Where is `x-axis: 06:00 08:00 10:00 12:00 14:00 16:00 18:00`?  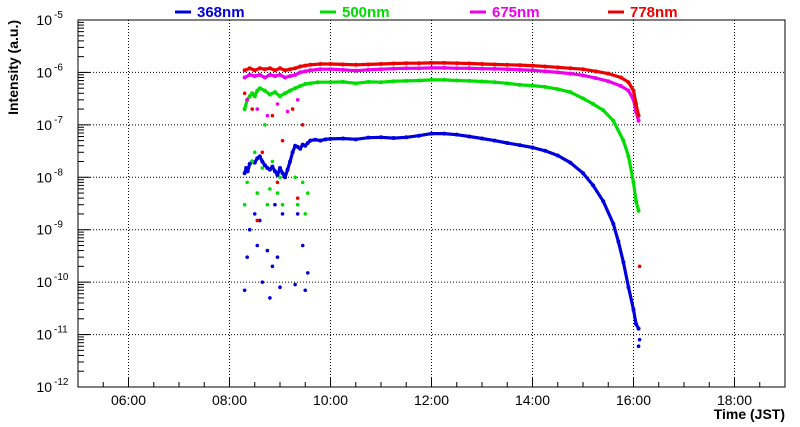
x-axis: 06:00 08:00 10:00 12:00 14:00 16:00 18:00 is located at coordinates (431, 392).